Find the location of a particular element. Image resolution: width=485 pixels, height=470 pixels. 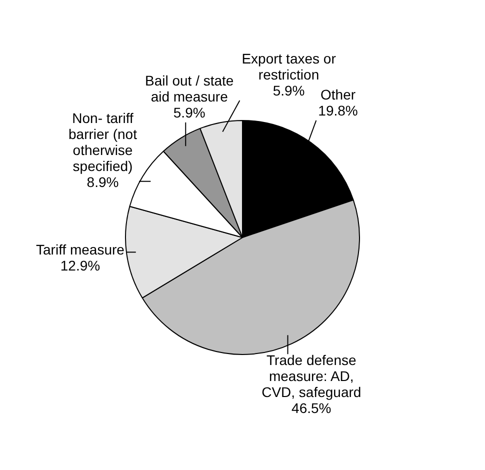

slice-label: Export taxes or restriction is located at coordinates (289, 66).